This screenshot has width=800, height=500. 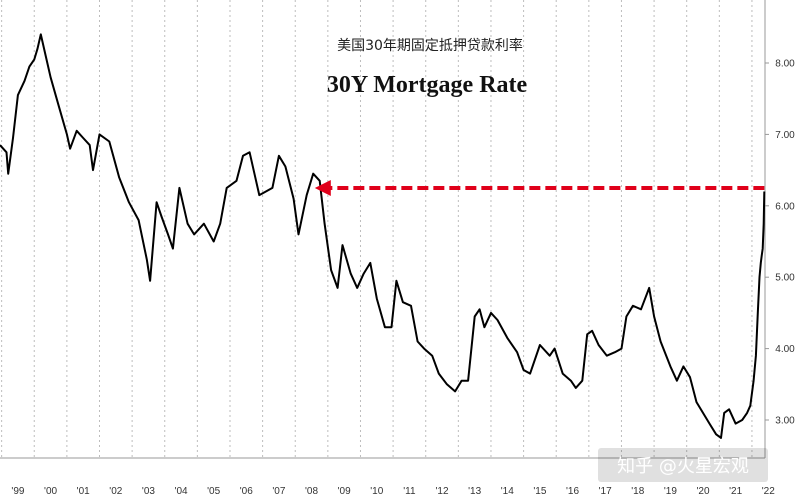 I want to click on x-tick-label: '05, so click(x=213, y=491).